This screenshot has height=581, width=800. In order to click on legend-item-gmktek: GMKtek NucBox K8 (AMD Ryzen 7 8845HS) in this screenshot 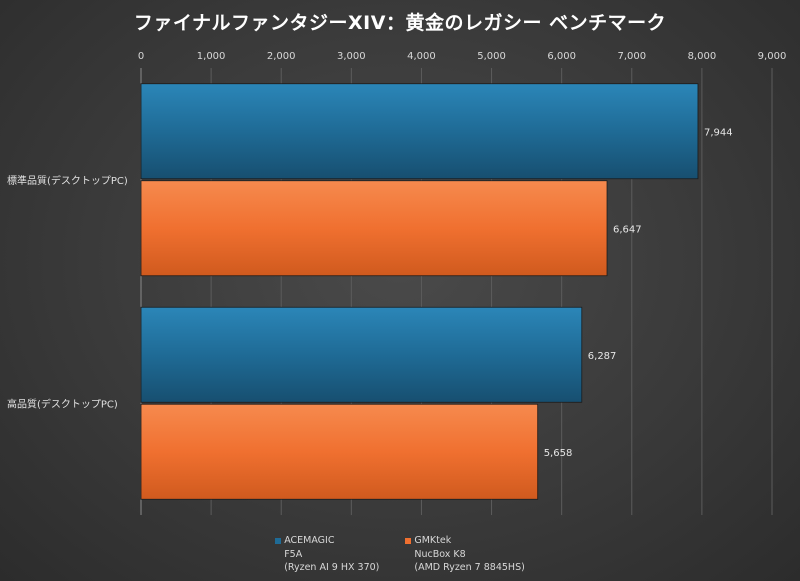, I will do `click(465, 554)`.